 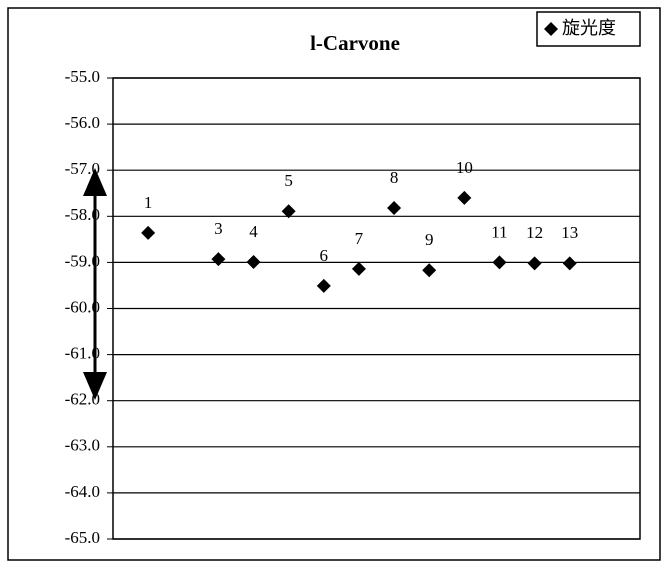 What do you see at coordinates (464, 167) in the screenshot?
I see `data-label: 10` at bounding box center [464, 167].